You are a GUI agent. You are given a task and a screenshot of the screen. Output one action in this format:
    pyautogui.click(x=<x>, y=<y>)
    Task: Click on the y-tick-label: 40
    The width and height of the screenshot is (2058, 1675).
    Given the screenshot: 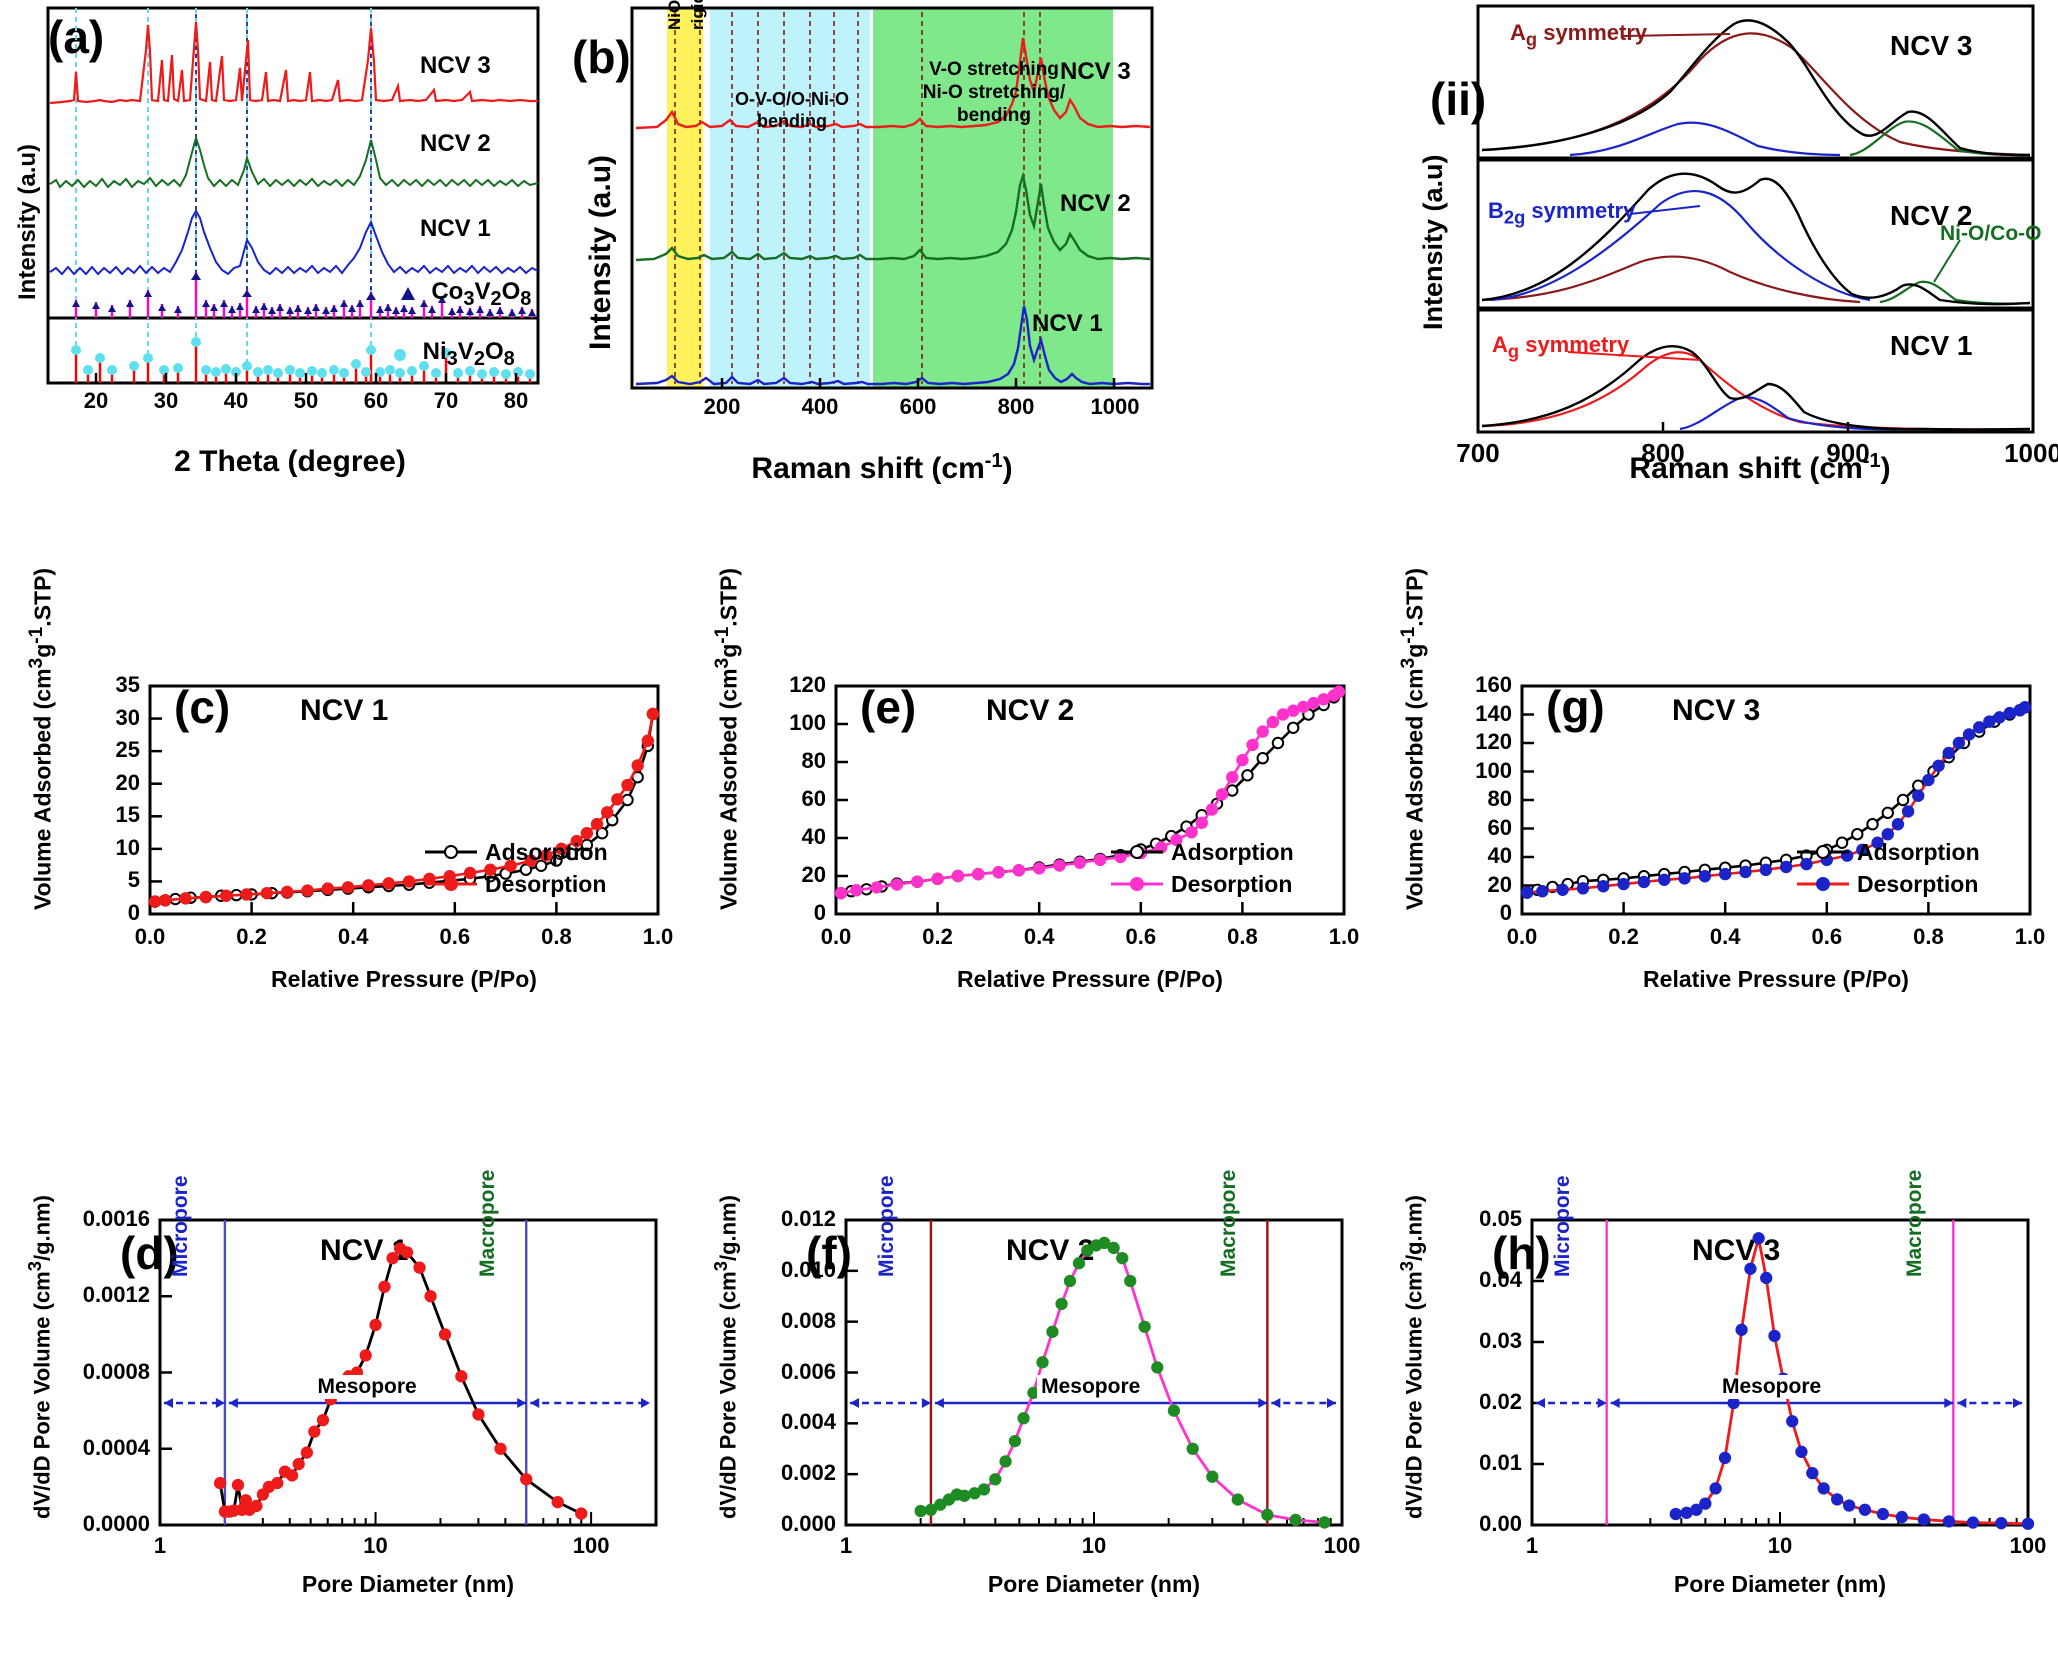 What is the action you would take?
    pyautogui.click(x=813, y=836)
    